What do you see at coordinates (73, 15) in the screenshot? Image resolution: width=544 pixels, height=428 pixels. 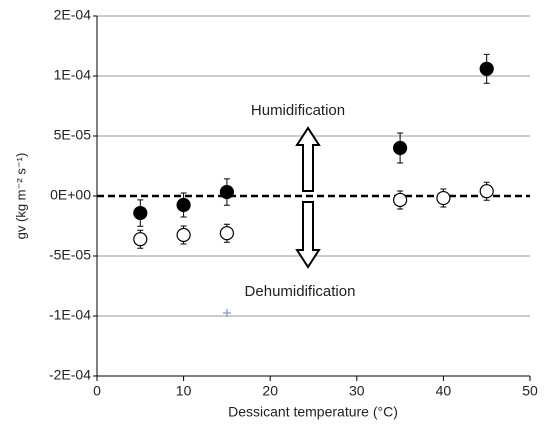 I see `y-tick-label: 2E-04` at bounding box center [73, 15].